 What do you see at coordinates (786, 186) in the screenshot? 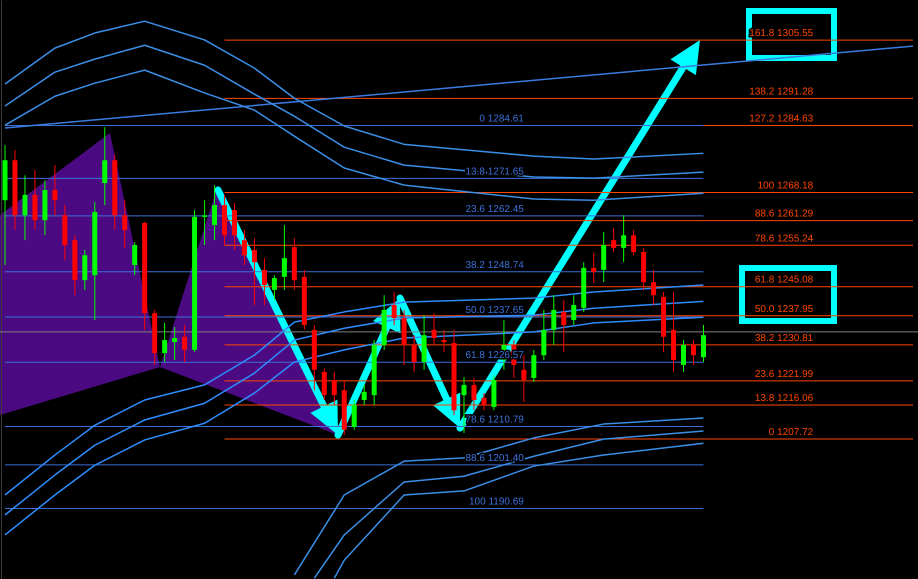
I see `ref-line-label: 100 1268.18` at bounding box center [786, 186].